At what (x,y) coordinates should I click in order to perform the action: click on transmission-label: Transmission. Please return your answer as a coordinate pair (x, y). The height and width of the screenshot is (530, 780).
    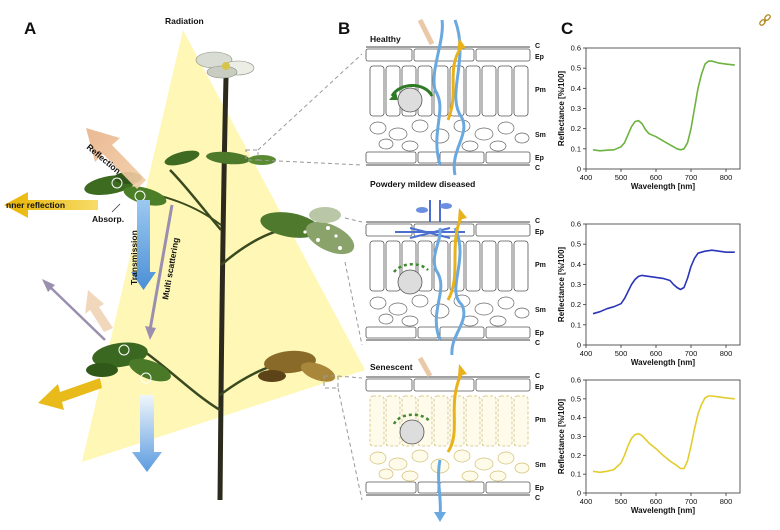
    Looking at the image, I should click on (134, 257).